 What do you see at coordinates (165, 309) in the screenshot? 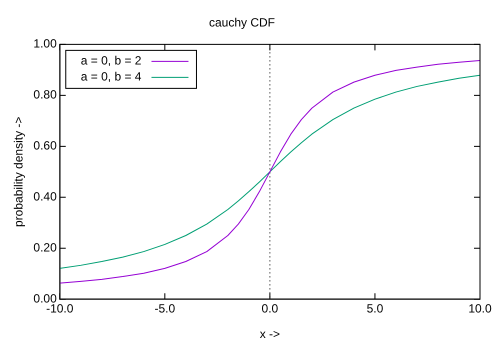
I see `x-tick-label: -5.0` at bounding box center [165, 309].